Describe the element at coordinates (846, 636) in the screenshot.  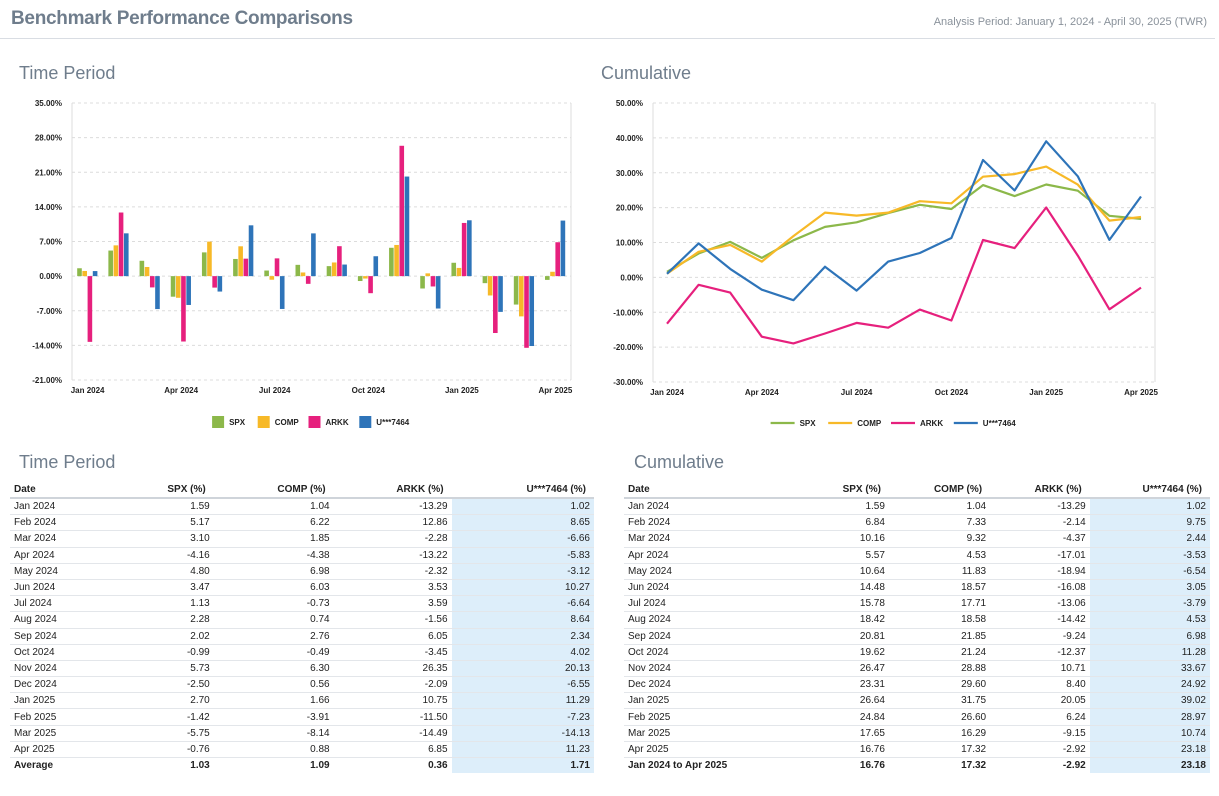
I see `table-cell: 20.81` at that location.